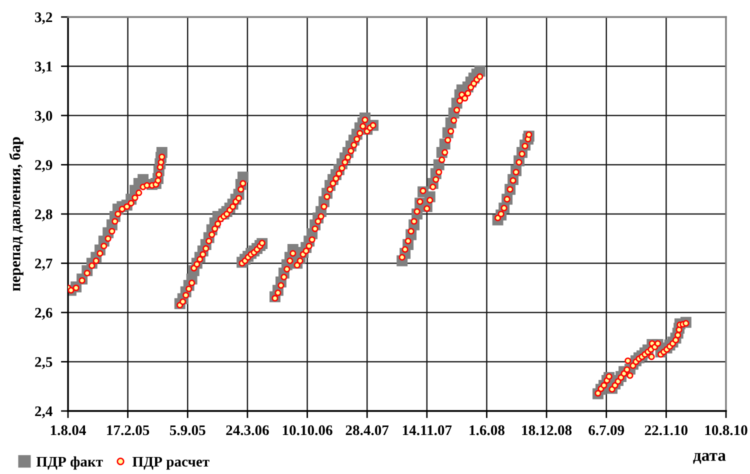  I want to click on x-tick-label: 22.1.10, so click(666, 430).